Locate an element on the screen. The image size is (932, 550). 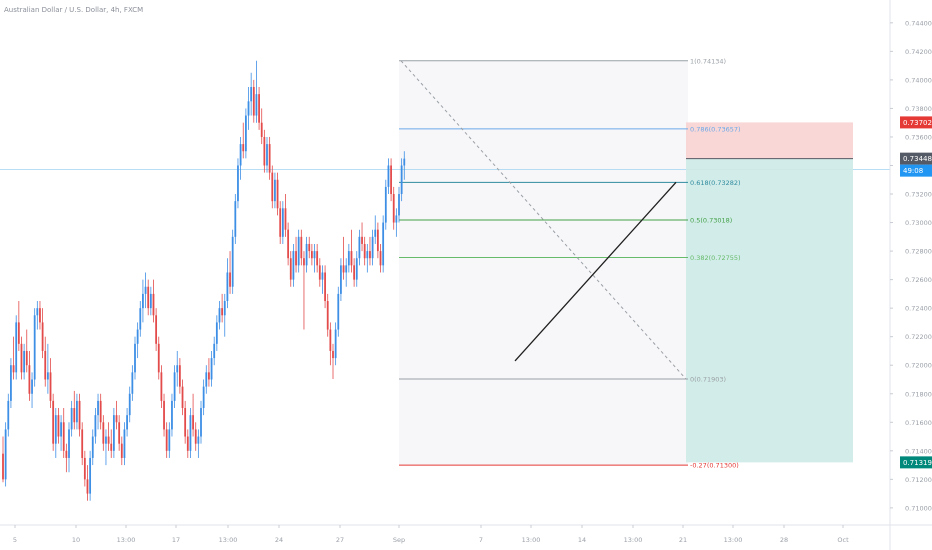
y-tick-label: 0.72400 is located at coordinates (918, 309).